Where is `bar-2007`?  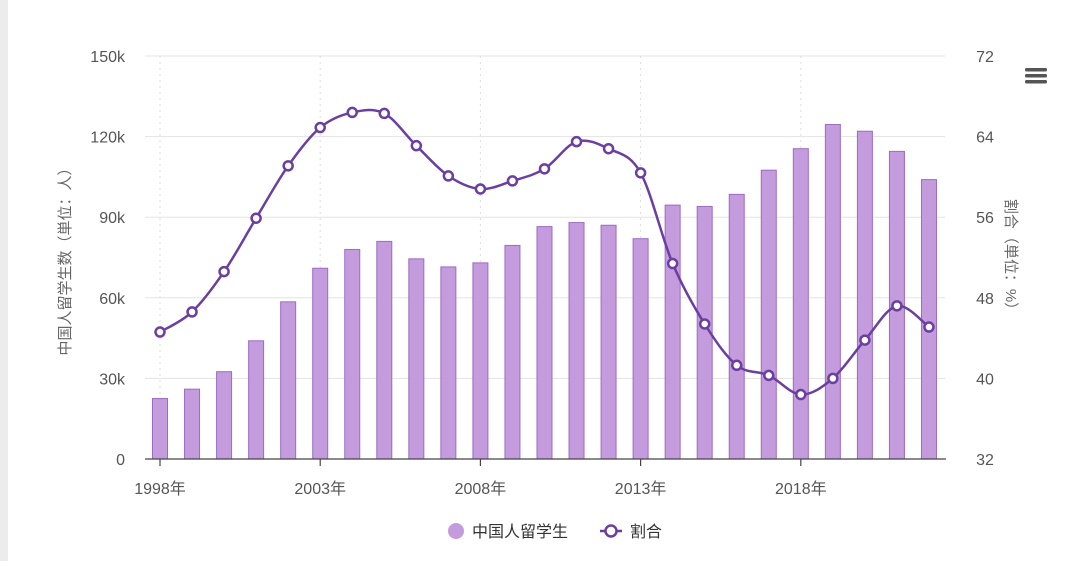
bar-2007 is located at coordinates (448, 363).